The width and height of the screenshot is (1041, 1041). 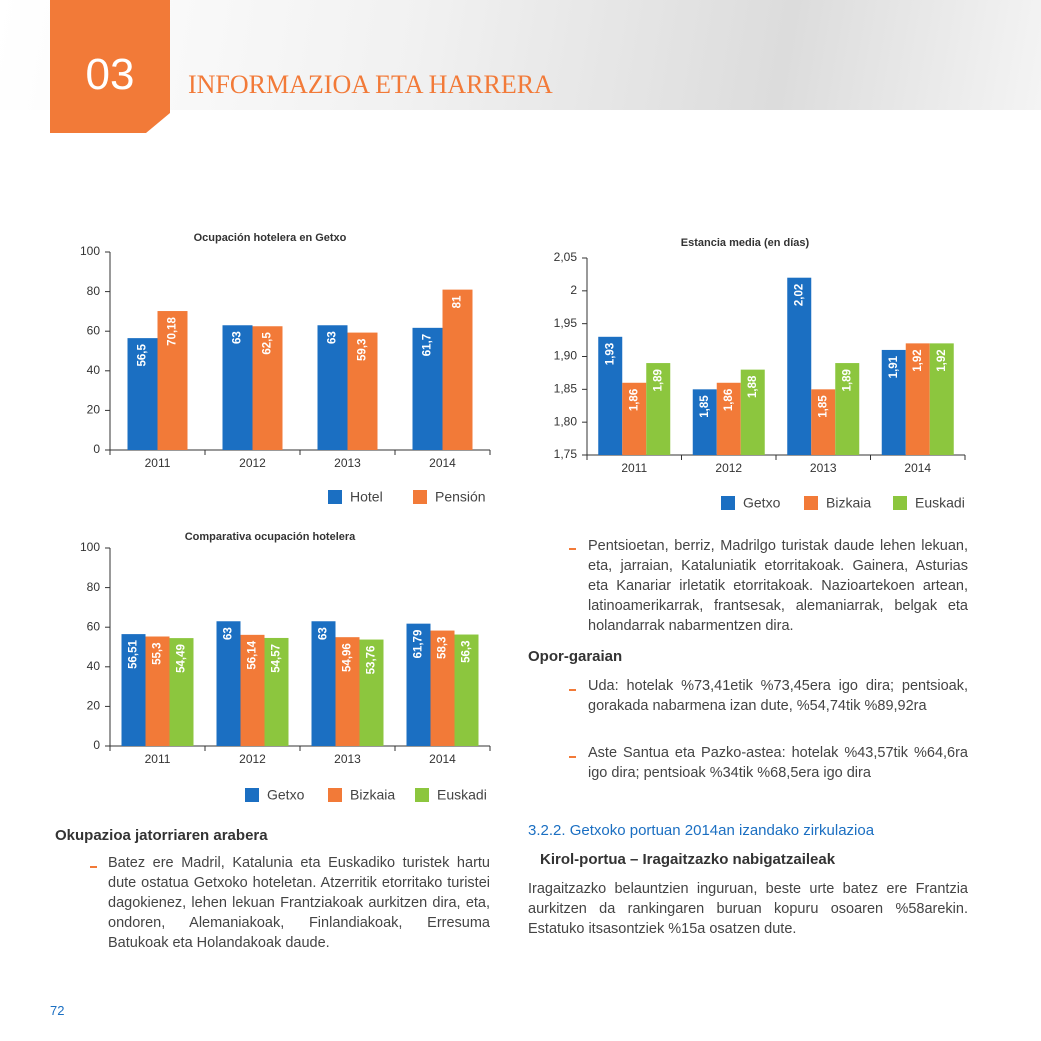 I want to click on bar-label: 1,91, so click(x=894, y=366).